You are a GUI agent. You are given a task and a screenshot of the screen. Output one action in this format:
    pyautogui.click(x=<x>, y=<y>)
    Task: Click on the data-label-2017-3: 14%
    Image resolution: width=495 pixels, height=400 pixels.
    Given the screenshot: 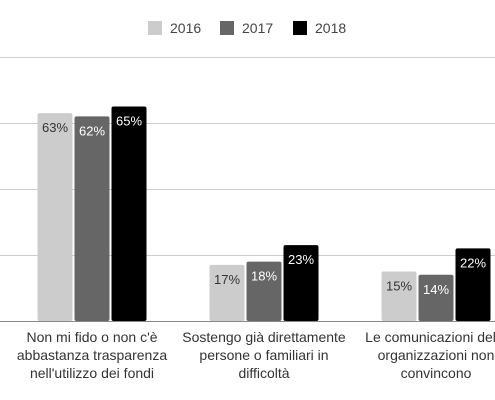 What is the action you would take?
    pyautogui.click(x=436, y=289)
    